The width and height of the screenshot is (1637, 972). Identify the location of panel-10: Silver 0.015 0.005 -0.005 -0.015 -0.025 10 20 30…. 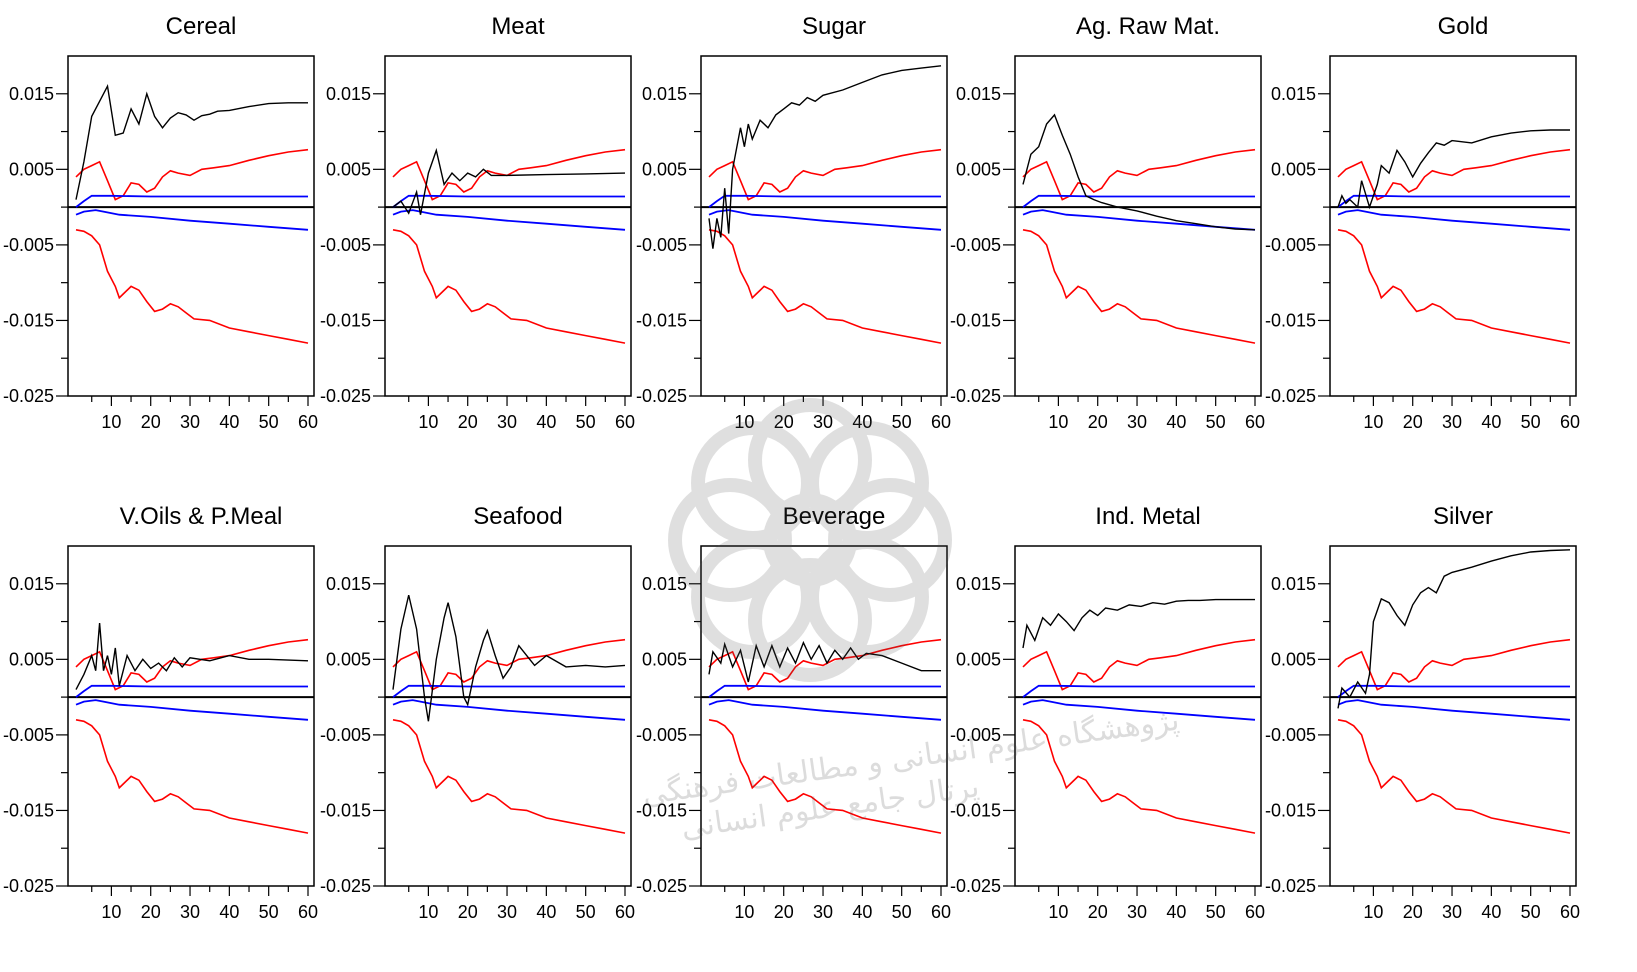
(1422, 712).